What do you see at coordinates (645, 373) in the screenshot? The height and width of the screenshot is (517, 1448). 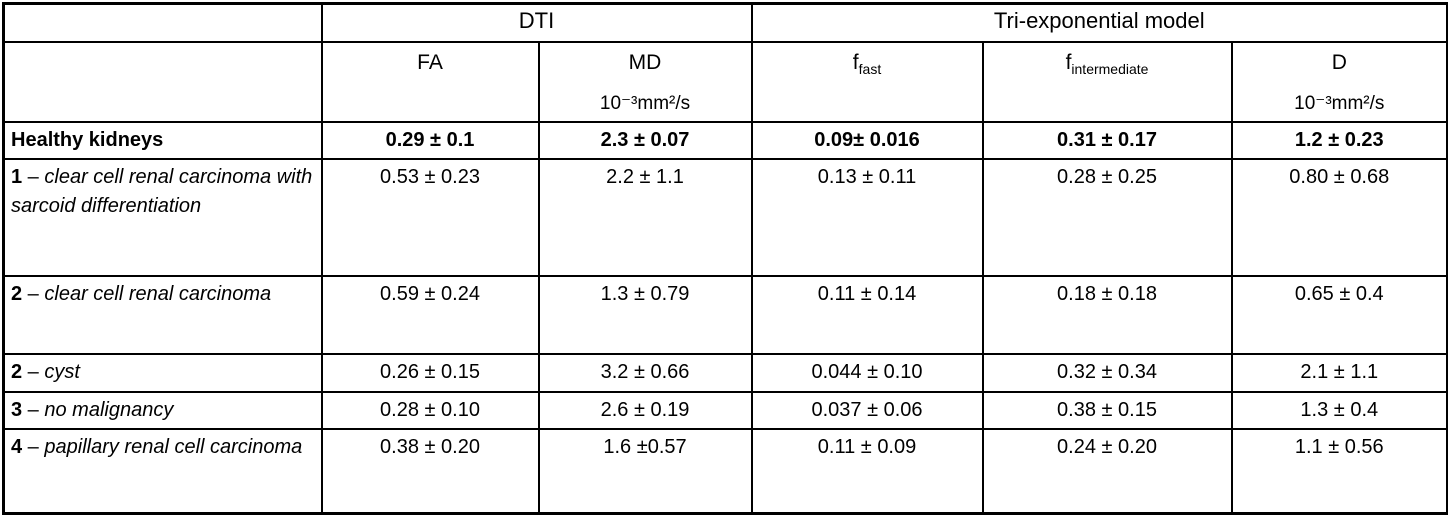 I see `value-cell-md: 3.2 ± 0.66` at bounding box center [645, 373].